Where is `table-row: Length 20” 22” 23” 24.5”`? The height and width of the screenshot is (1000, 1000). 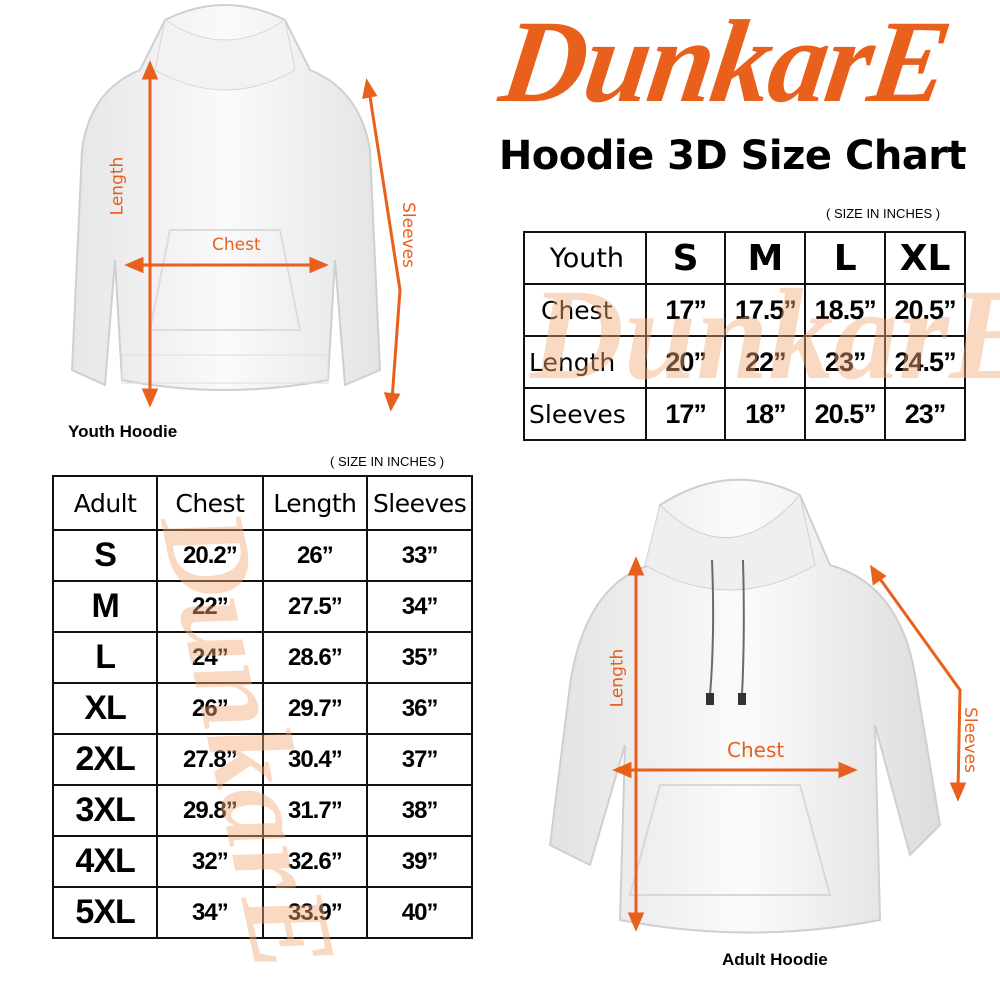
table-row: Length 20” 22” 23” 24.5” is located at coordinates (744, 362).